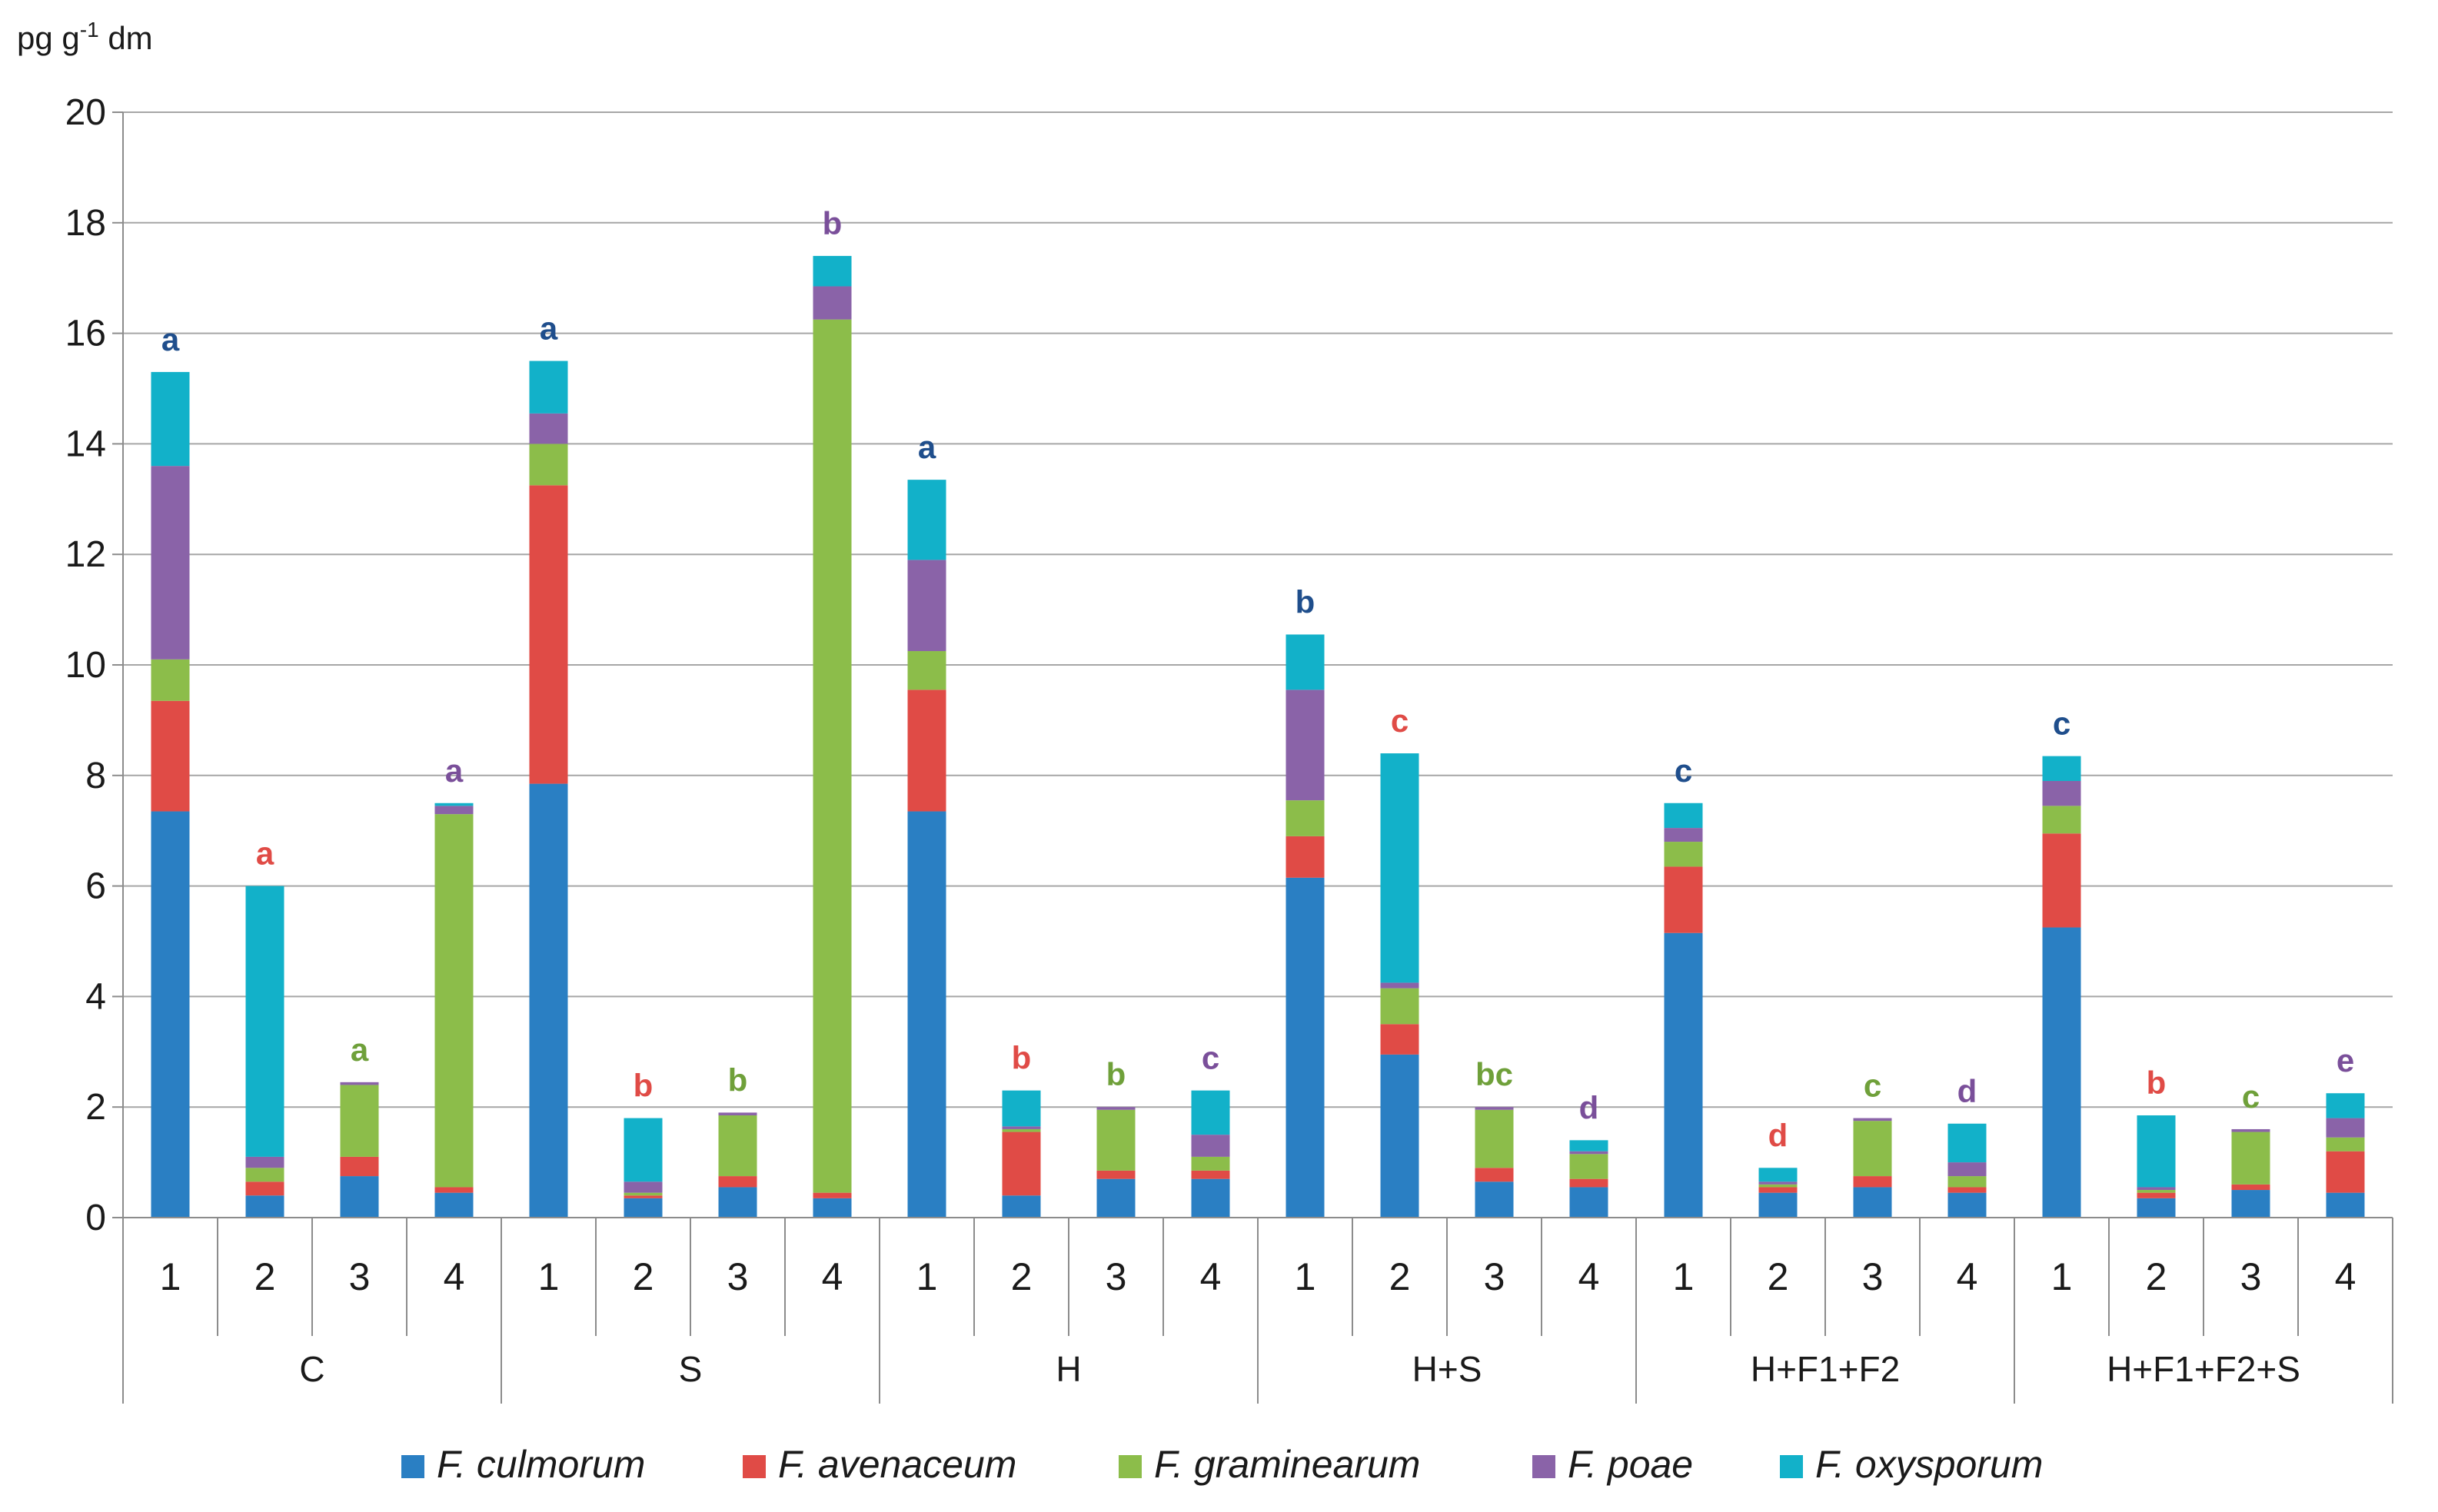  Describe the element at coordinates (1447, 1369) in the screenshot. I see `group-label: H+S` at that location.